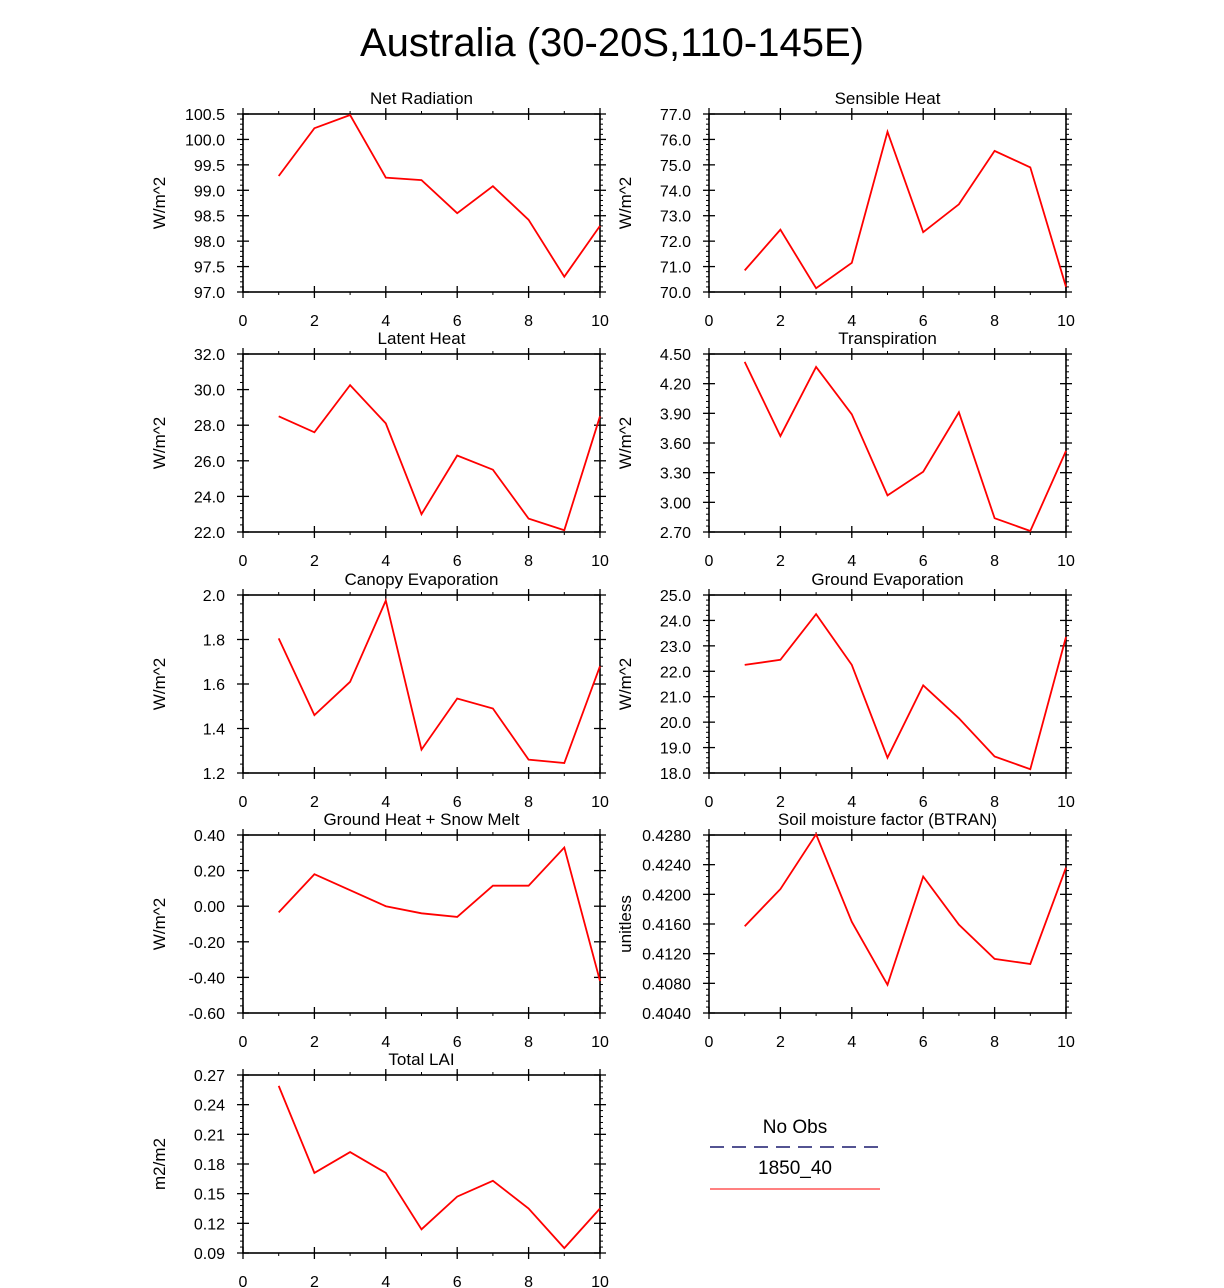  What do you see at coordinates (675, 355) in the screenshot?
I see `y-tick-label: 4.50` at bounding box center [675, 355].